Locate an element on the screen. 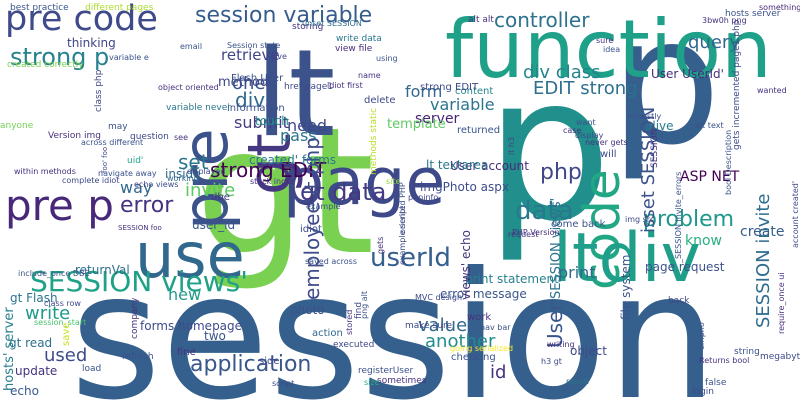 This screenshot has height=400, width=800. cloud-word-result: result is located at coordinates (577, 381).